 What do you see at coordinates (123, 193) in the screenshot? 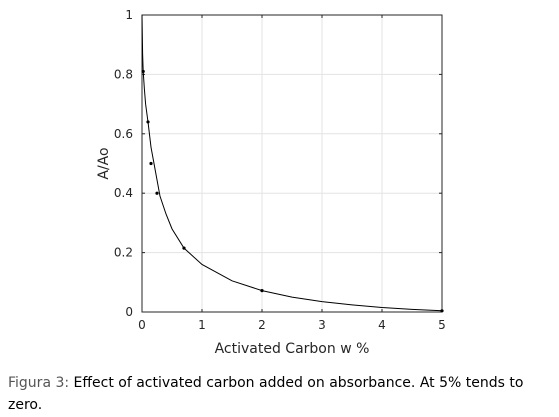
I see `y-tick-label: 0.4` at bounding box center [123, 193].